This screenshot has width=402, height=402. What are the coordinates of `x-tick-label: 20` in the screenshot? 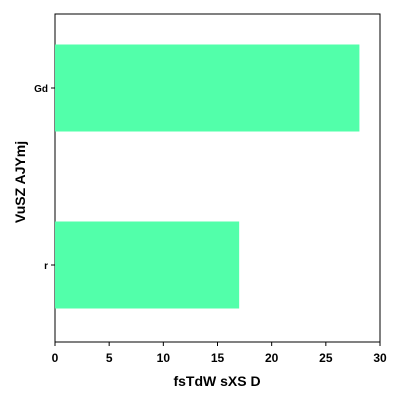 It's located at (272, 358).